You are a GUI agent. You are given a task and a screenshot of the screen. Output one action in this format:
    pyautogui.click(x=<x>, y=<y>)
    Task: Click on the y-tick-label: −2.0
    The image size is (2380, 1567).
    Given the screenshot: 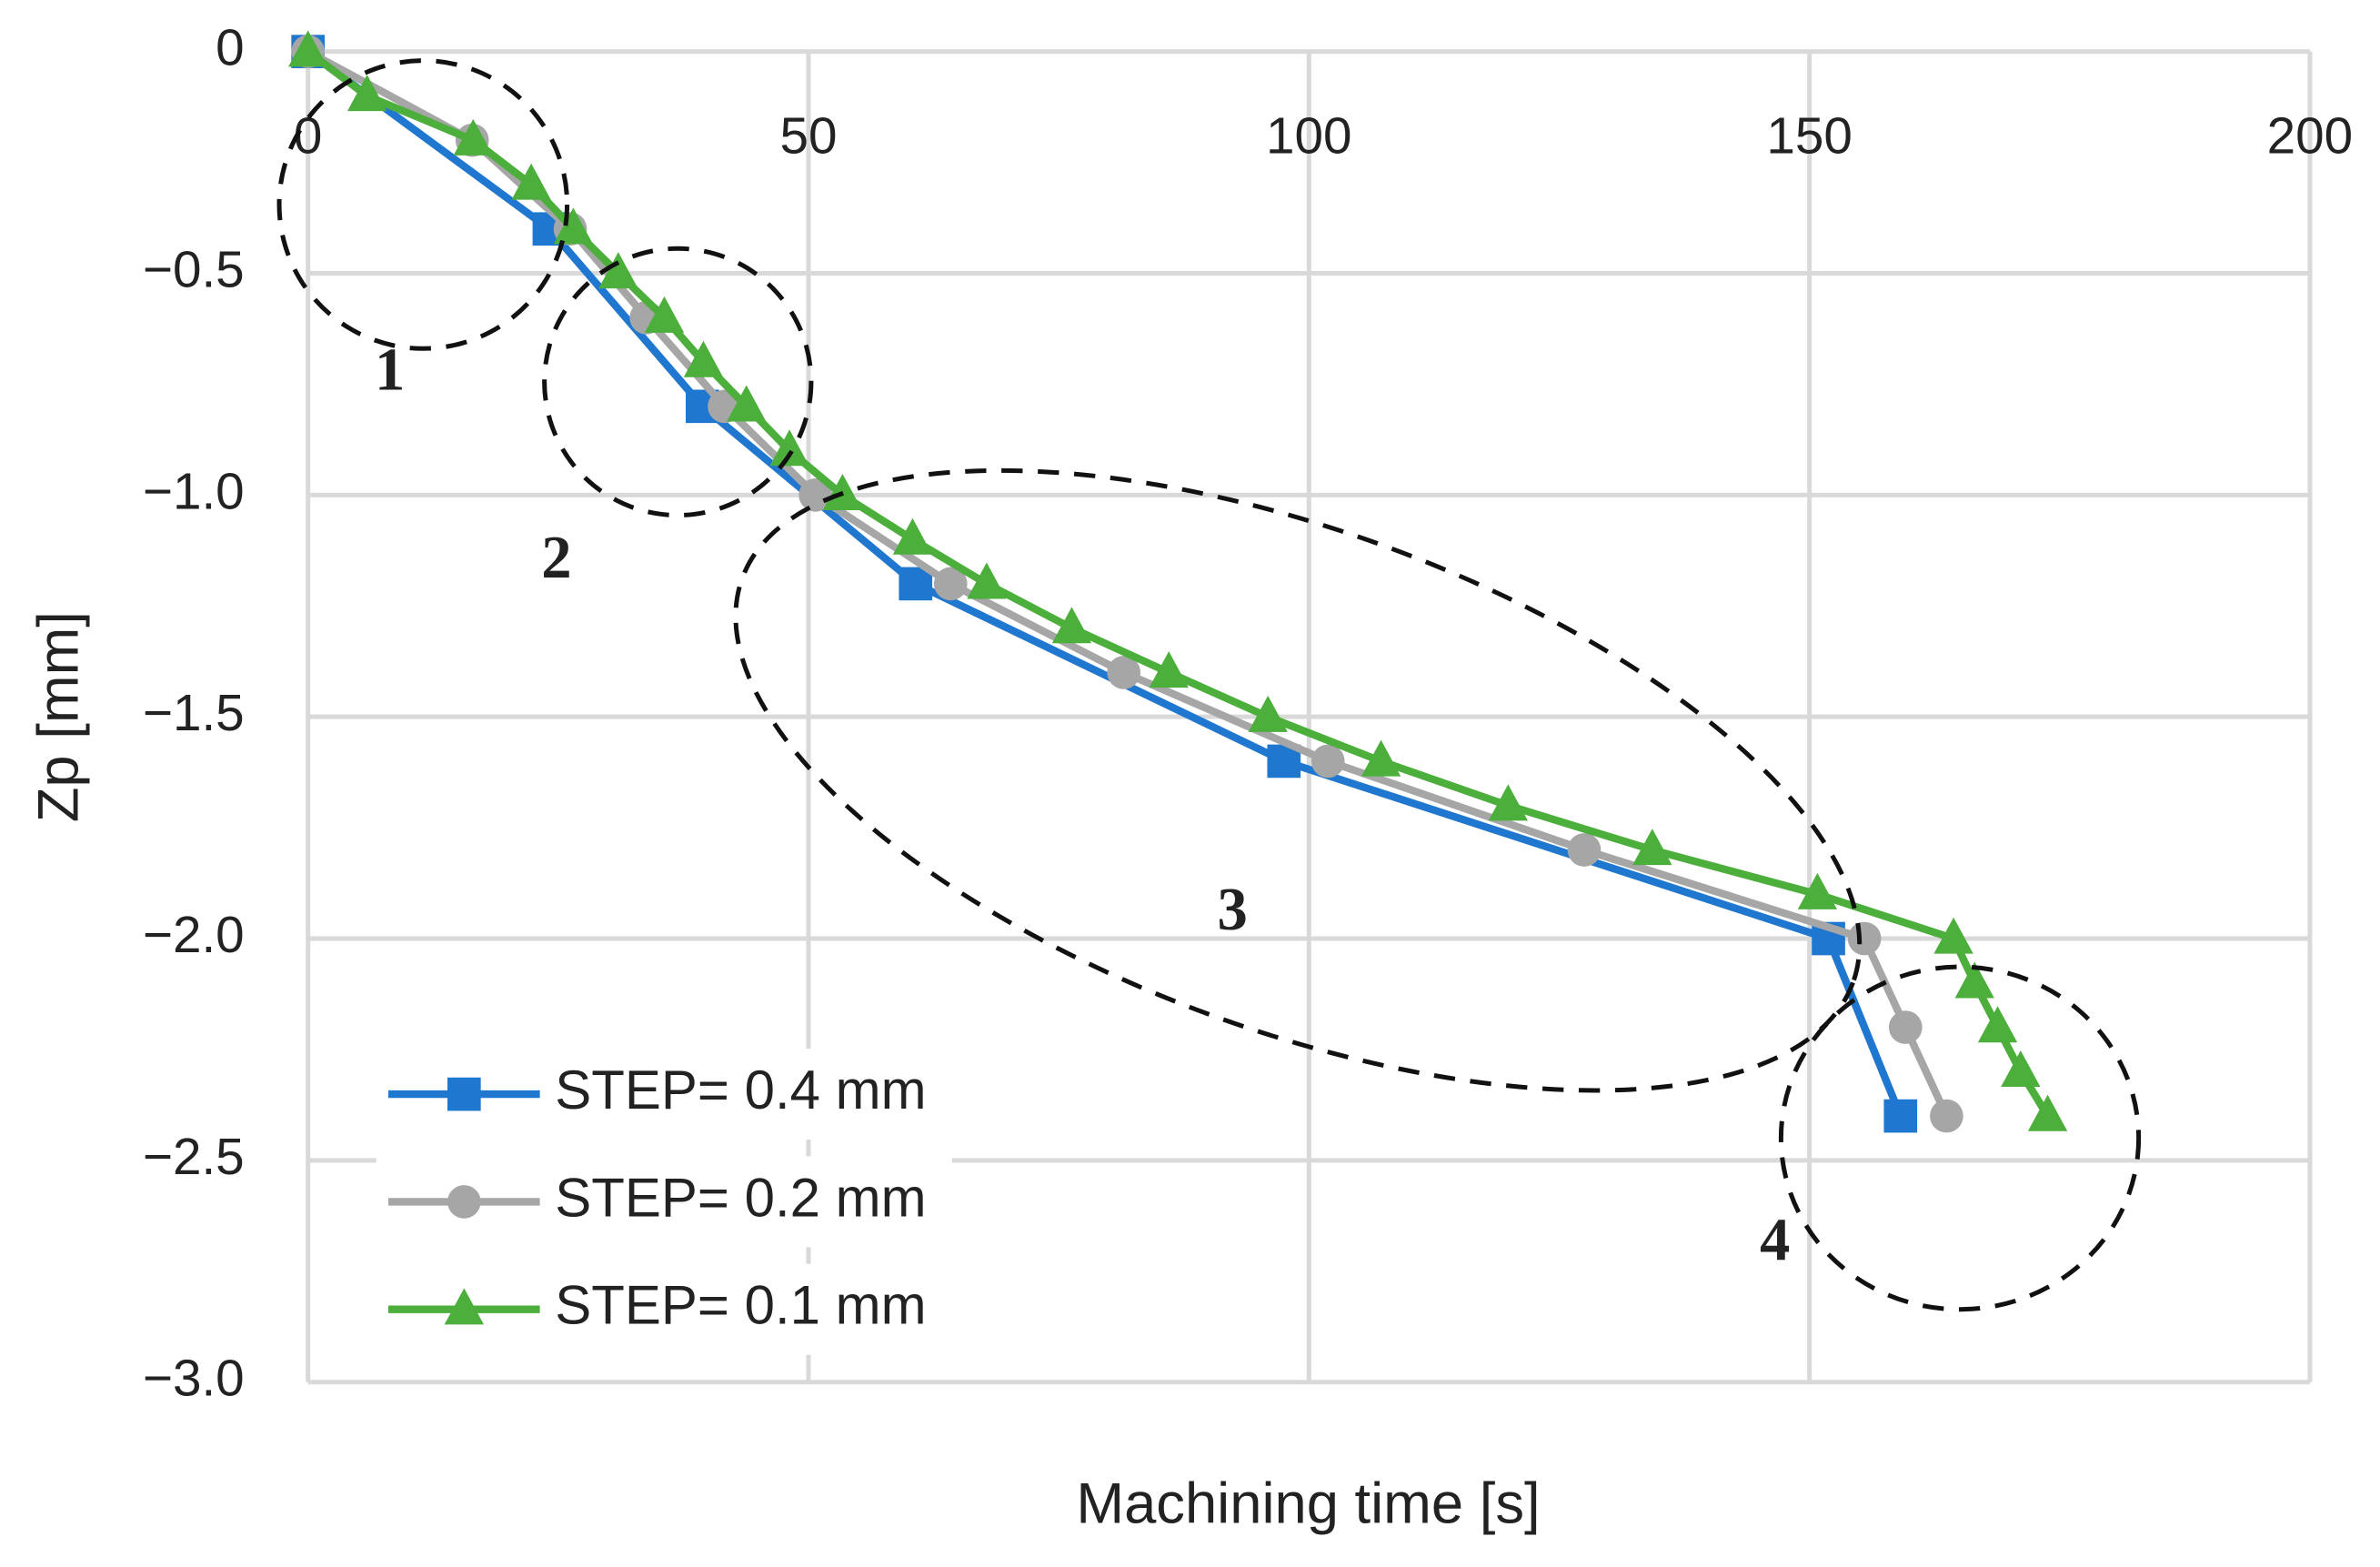 What is the action you would take?
    pyautogui.click(x=194, y=936)
    